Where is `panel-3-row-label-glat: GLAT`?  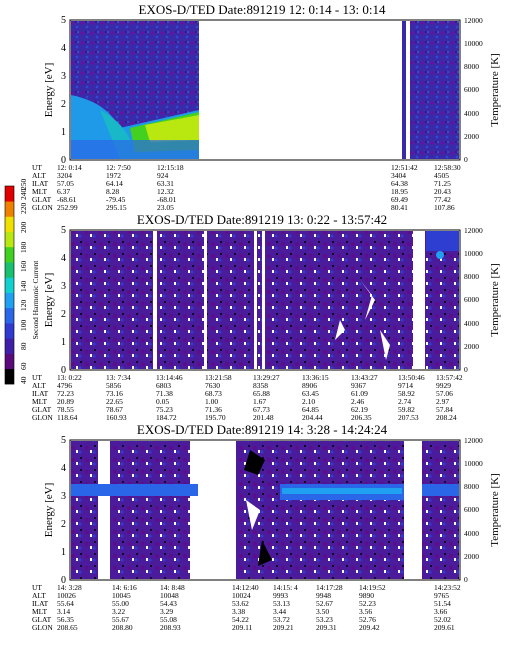
panel-3-row-label-glat: GLAT is located at coordinates (42, 619).